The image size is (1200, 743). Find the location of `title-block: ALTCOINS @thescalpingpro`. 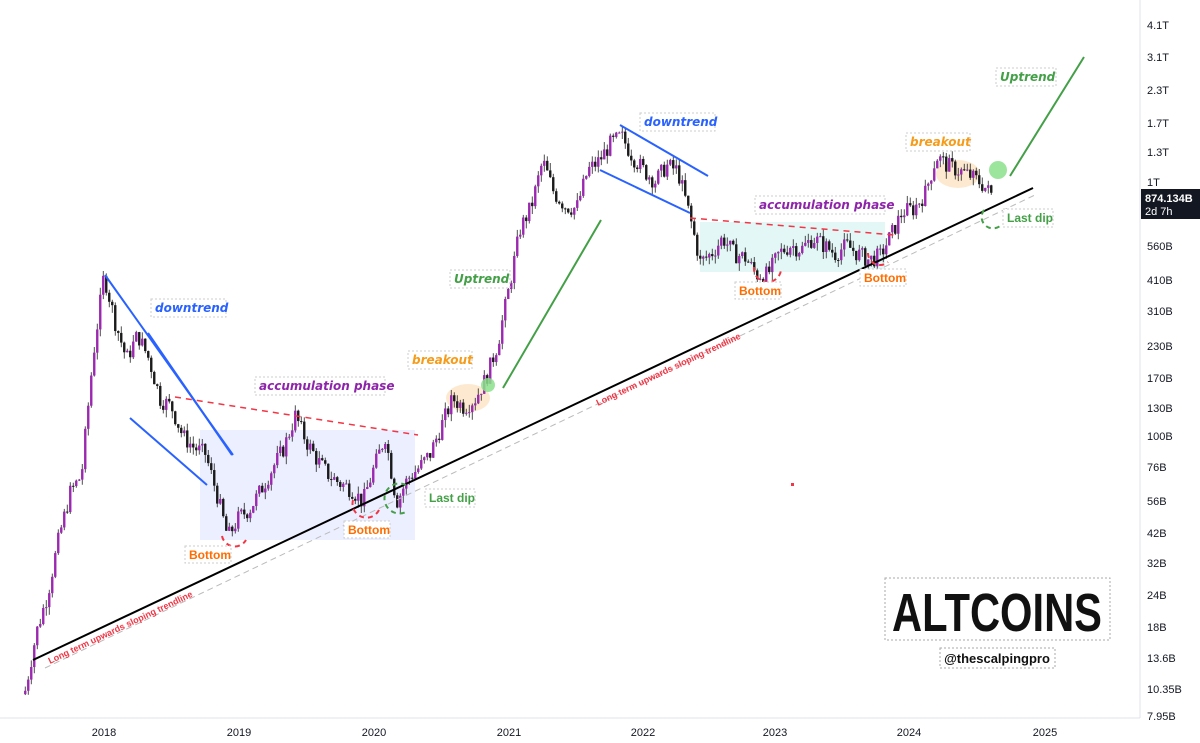

title-block: ALTCOINS @thescalpingpro is located at coordinates (997, 623).